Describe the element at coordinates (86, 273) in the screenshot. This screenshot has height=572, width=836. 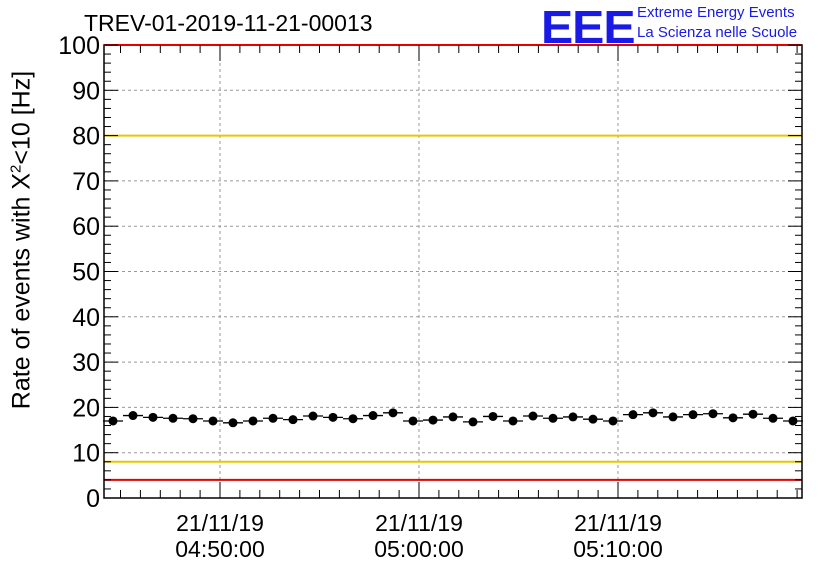
I see `y-tick-label: 50` at that location.